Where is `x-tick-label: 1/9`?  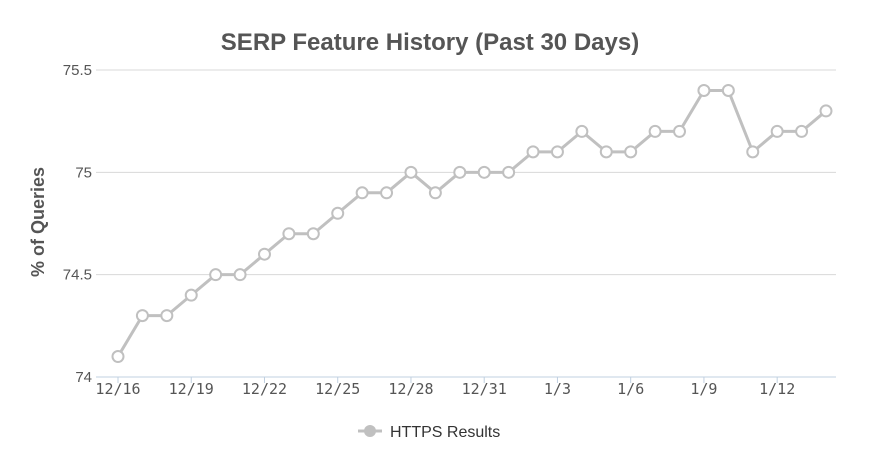
x-tick-label: 1/9 is located at coordinates (703, 389).